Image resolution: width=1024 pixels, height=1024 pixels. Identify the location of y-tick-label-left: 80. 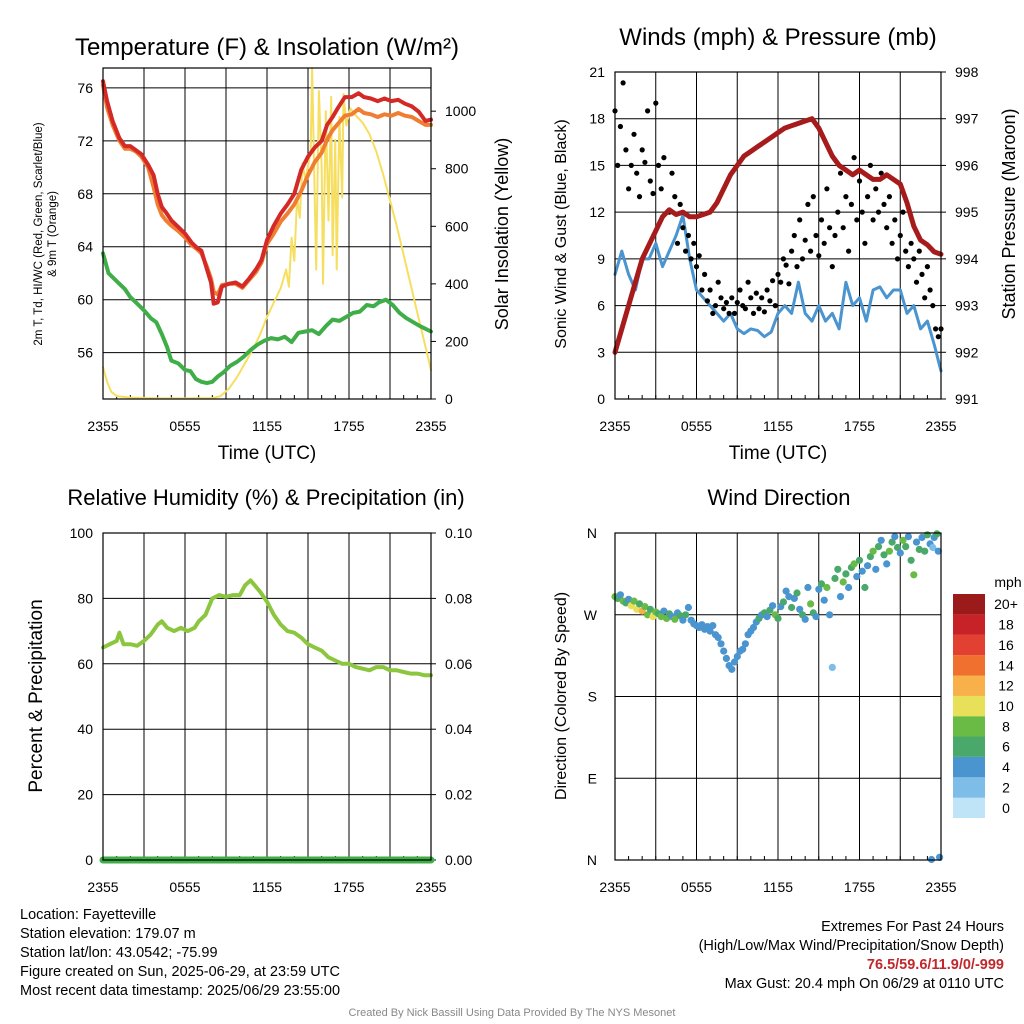
(85, 598).